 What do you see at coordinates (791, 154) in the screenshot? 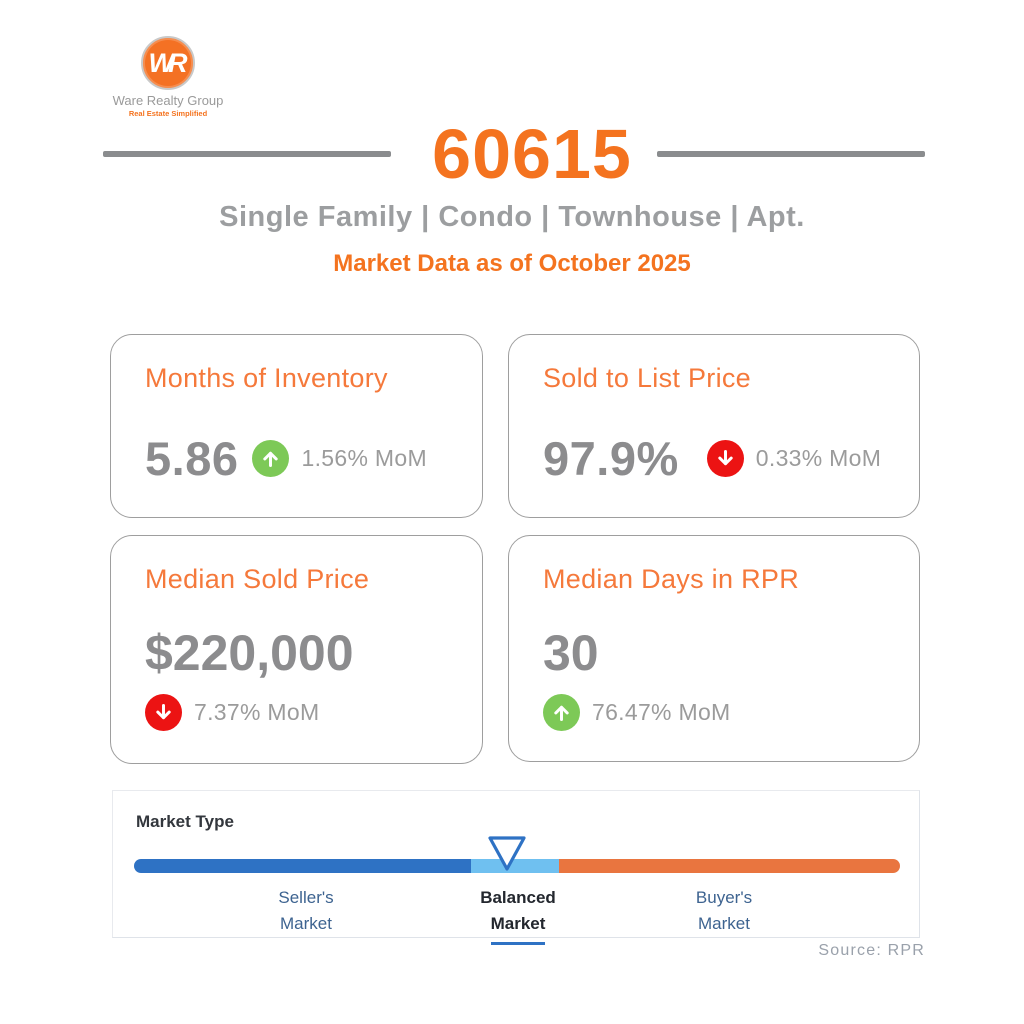
I see `divider-right` at bounding box center [791, 154].